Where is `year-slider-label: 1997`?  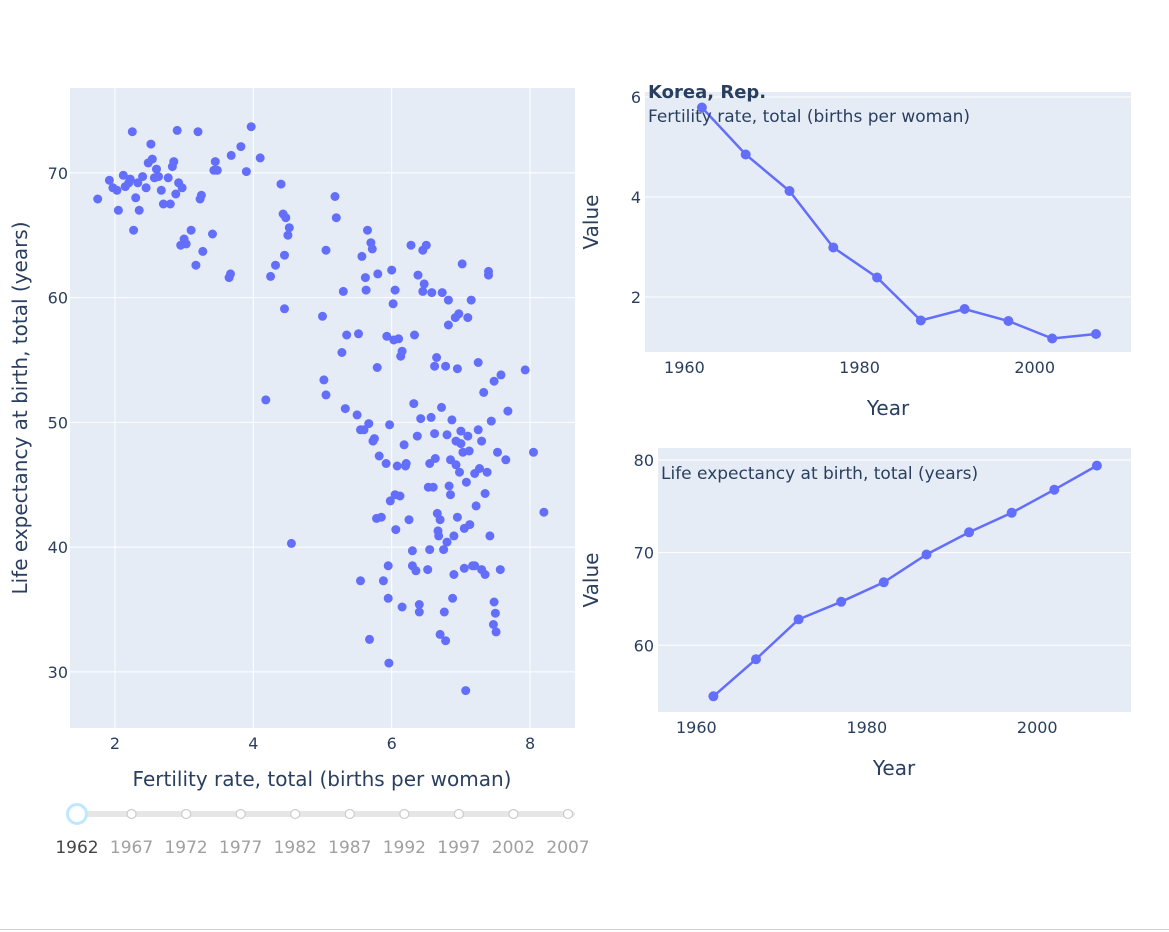
year-slider-label: 1997 is located at coordinates (458, 848).